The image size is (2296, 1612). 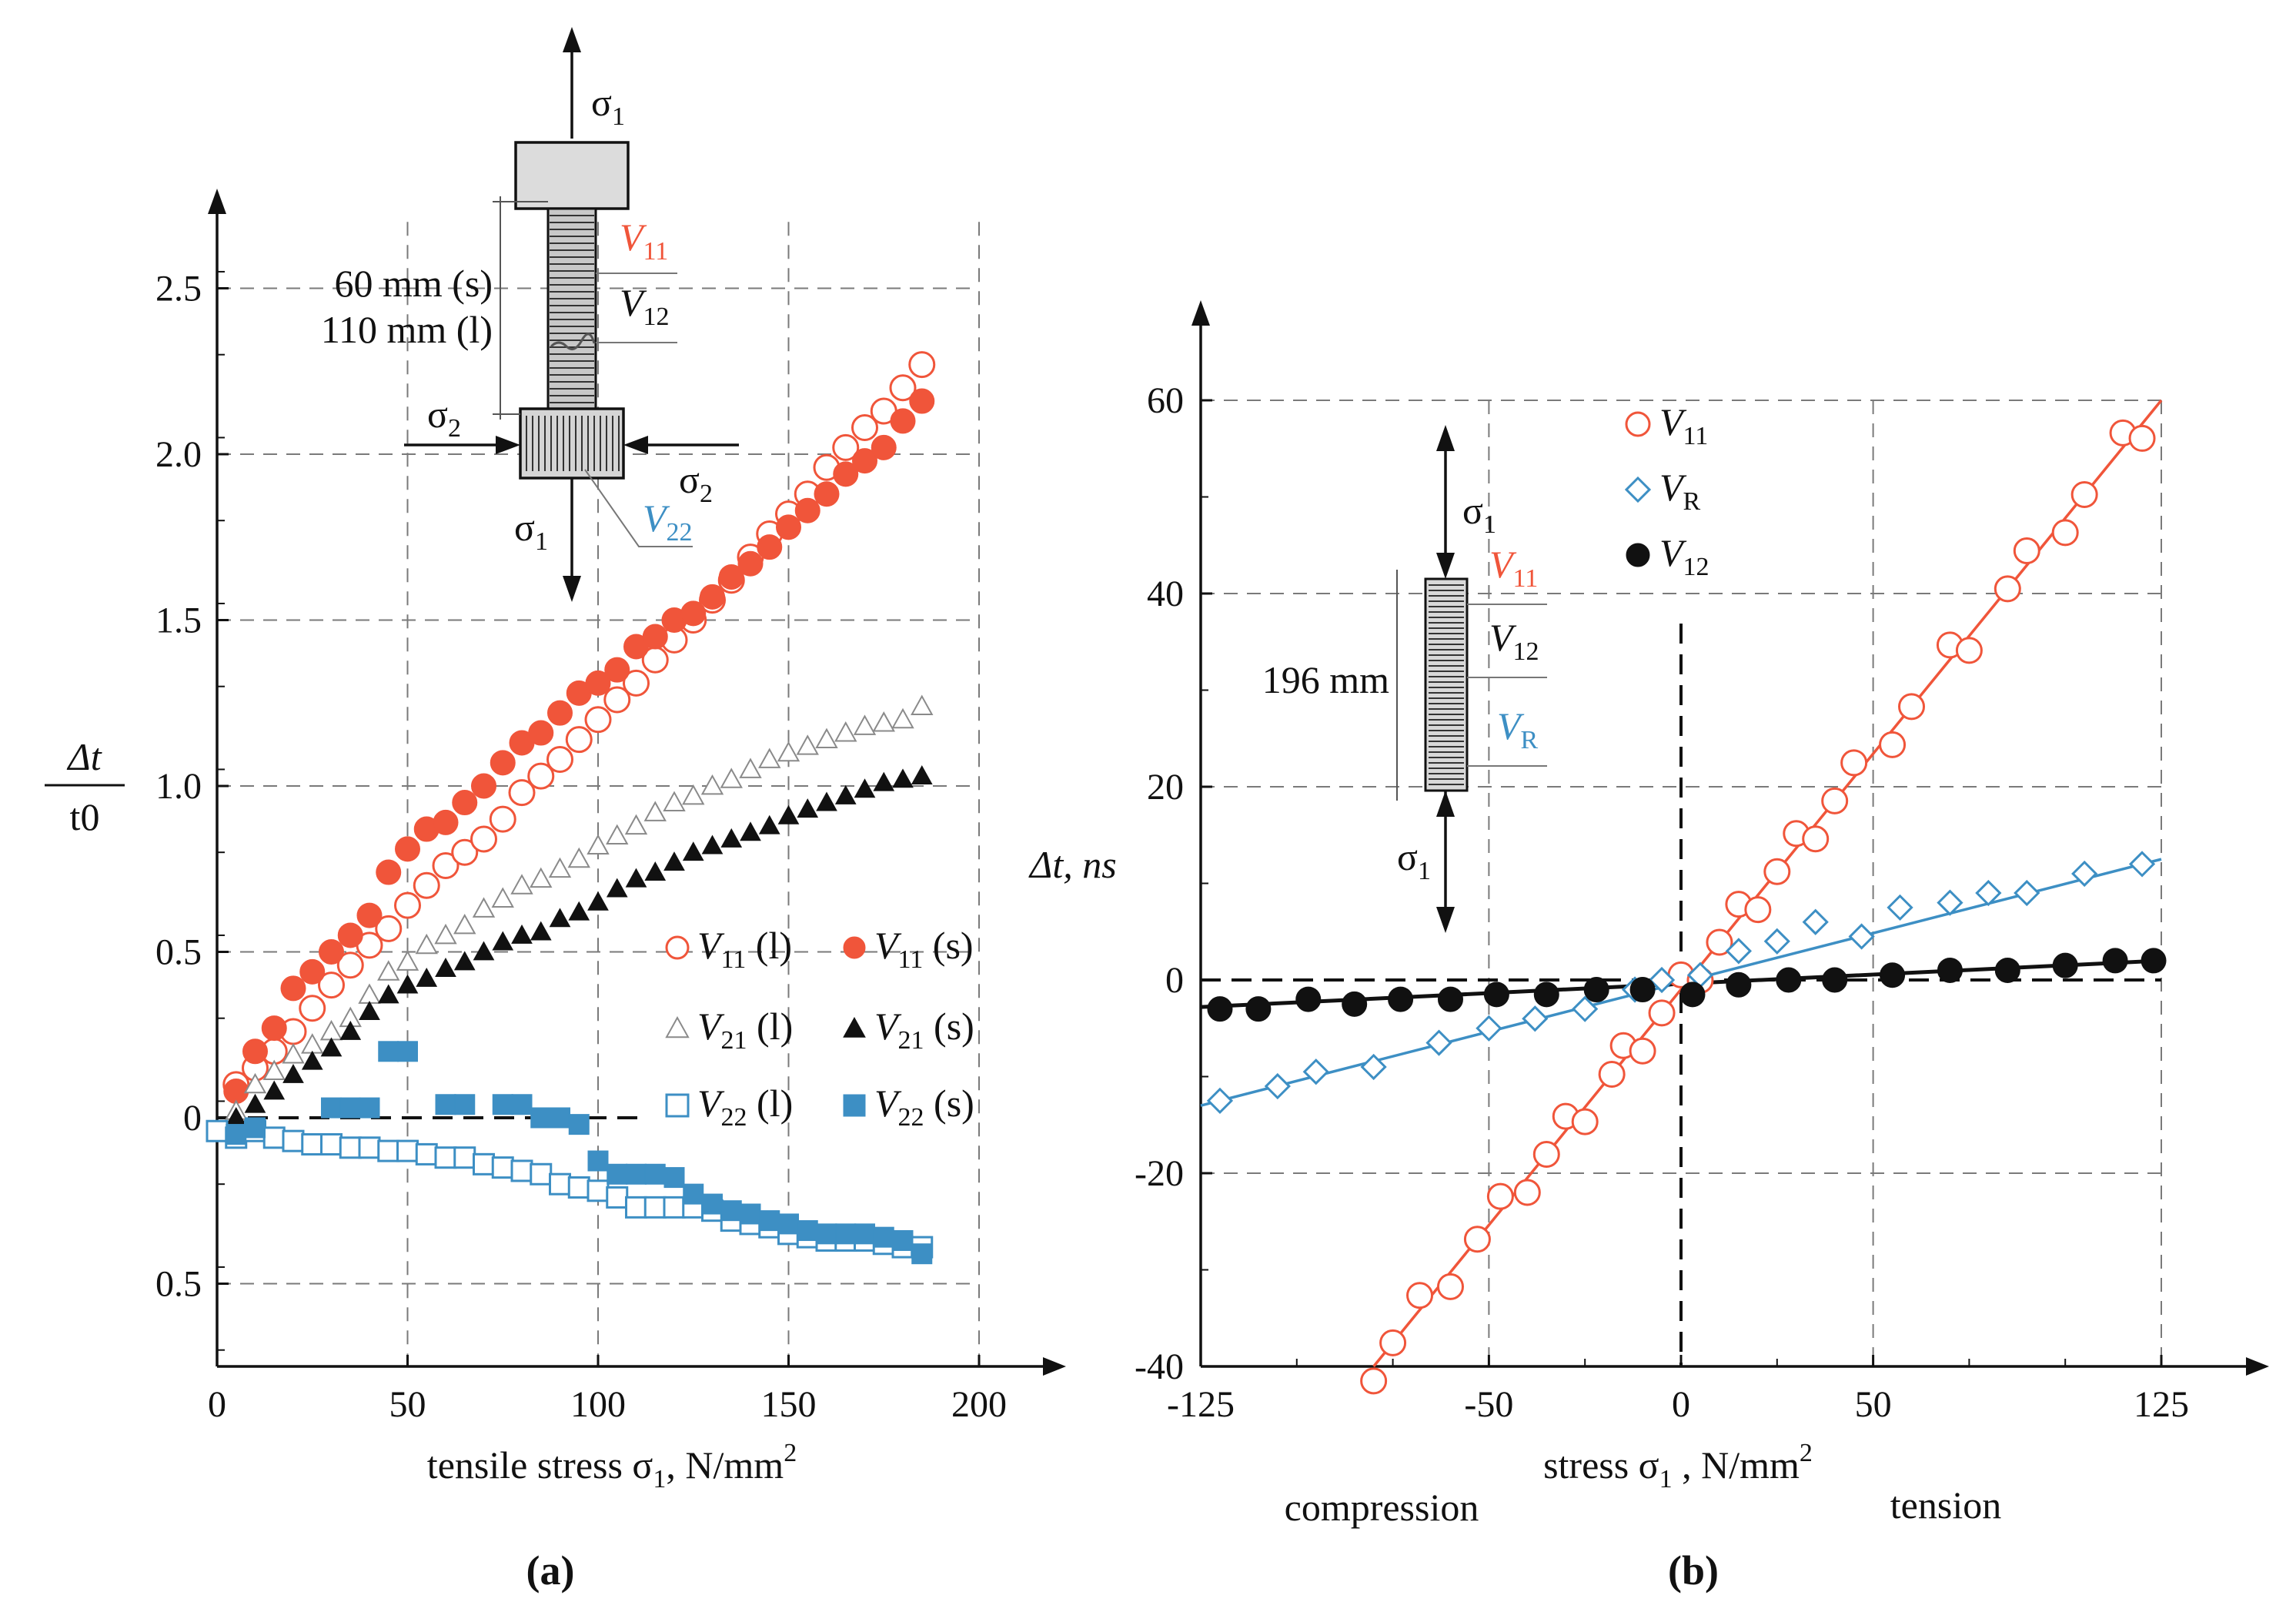 What do you see at coordinates (1446, 684) in the screenshot?
I see `b-specimen-bar` at bounding box center [1446, 684].